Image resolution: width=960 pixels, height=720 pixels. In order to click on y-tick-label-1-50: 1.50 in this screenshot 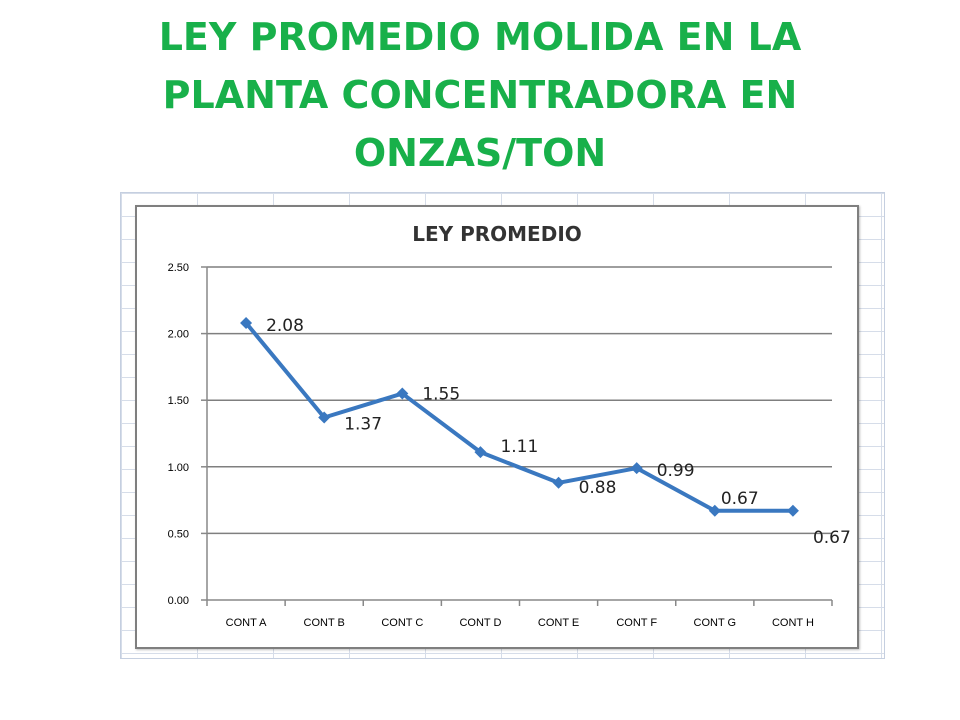, I will do `click(178, 401)`.